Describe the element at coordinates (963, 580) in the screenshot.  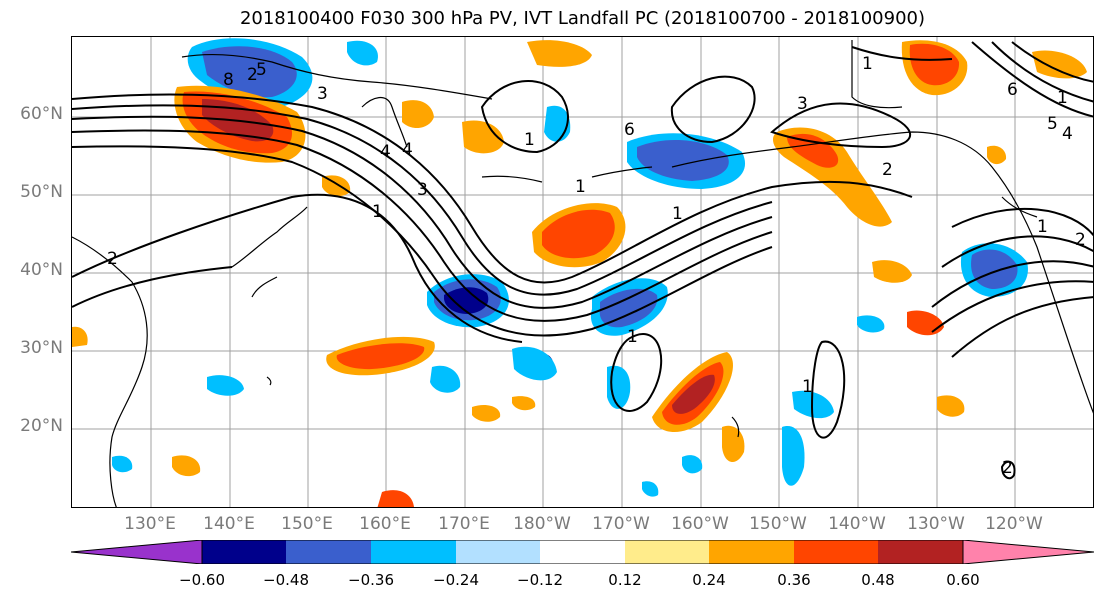
I see `colorbar-tick-label: 0.60` at that location.